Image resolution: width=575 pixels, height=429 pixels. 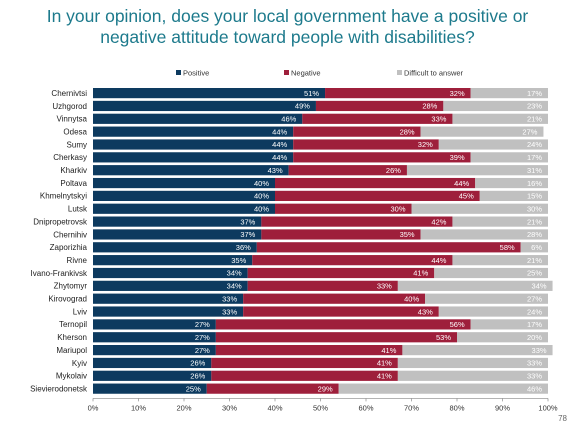 I want to click on x-tick-label: 60%, so click(x=365, y=407).